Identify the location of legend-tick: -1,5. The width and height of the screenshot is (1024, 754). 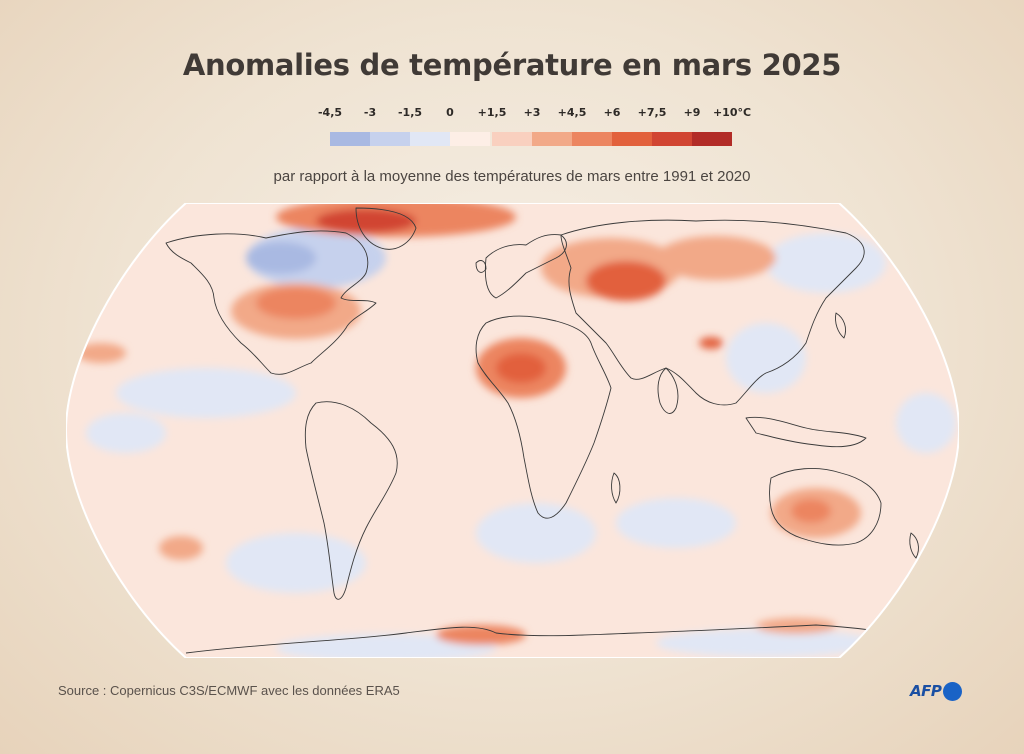
(410, 112).